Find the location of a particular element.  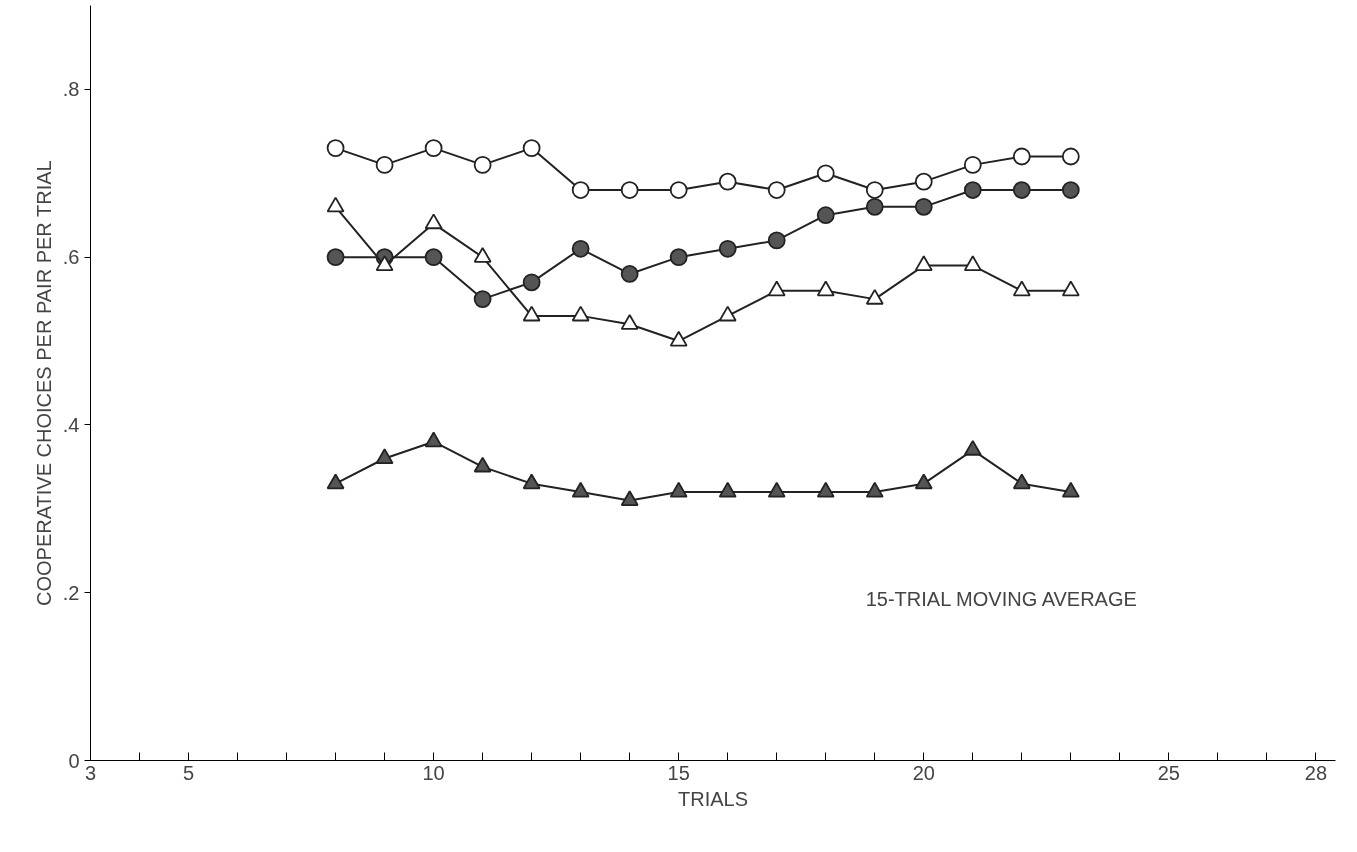

x-tick-label: 10 is located at coordinates (433, 772).